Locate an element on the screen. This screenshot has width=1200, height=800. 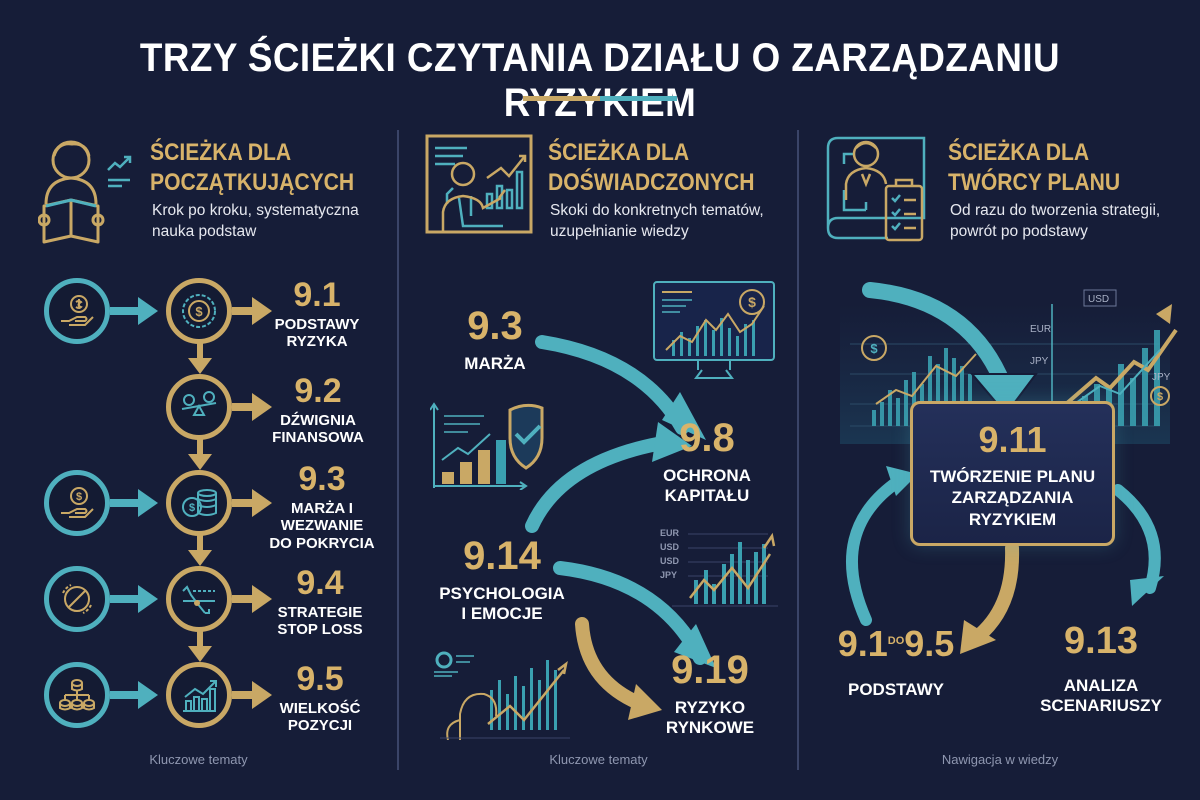
scenario-number: 9.13 is located at coordinates (1101, 641).